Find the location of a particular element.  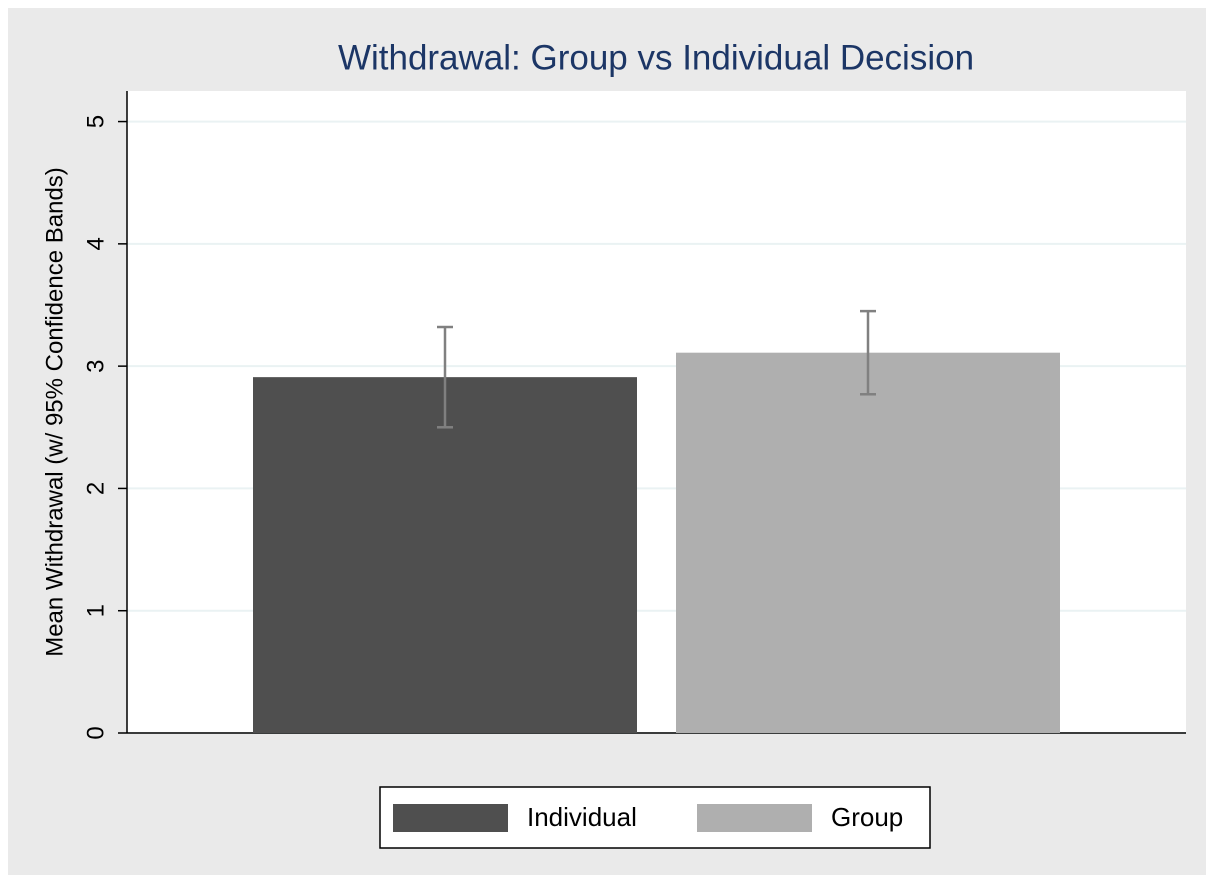

y-tick-label: 1 is located at coordinates (95, 610).